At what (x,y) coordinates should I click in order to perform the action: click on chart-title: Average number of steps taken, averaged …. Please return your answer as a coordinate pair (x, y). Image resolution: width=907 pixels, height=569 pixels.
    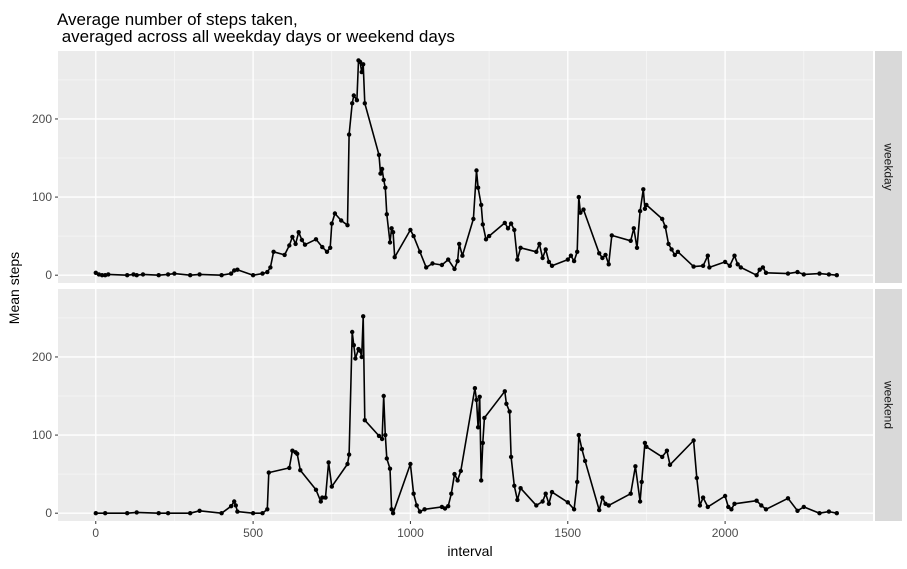
    Looking at the image, I should click on (256, 28).